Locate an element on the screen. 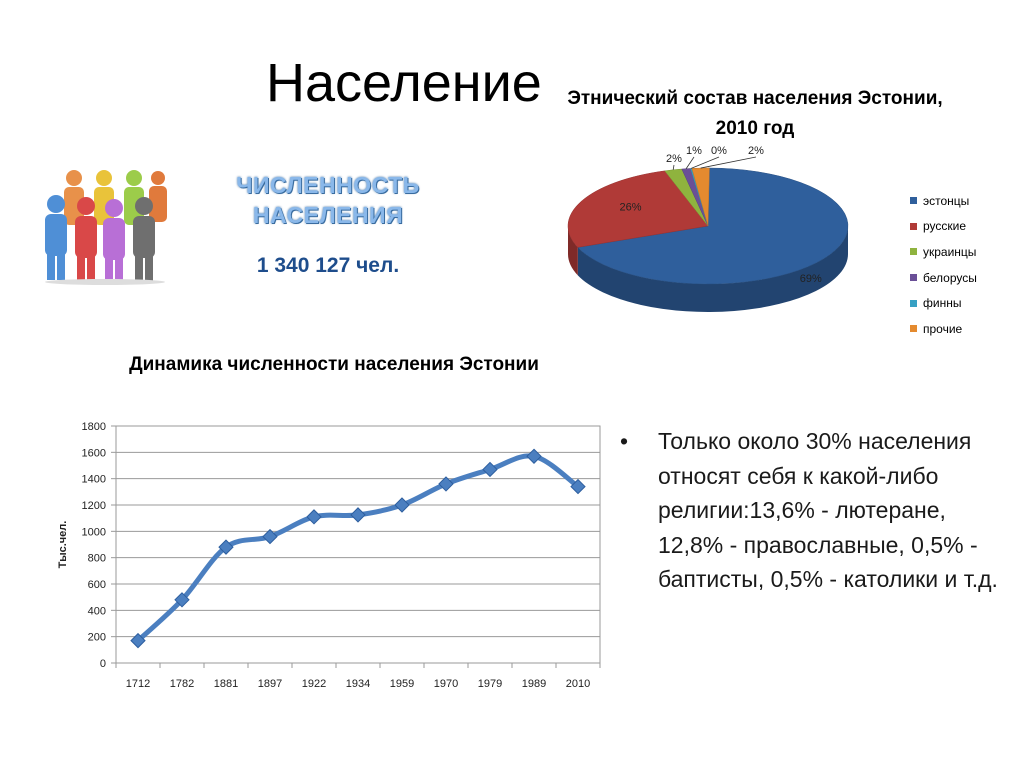  pie-leader-финны is located at coordinates (705, 162).